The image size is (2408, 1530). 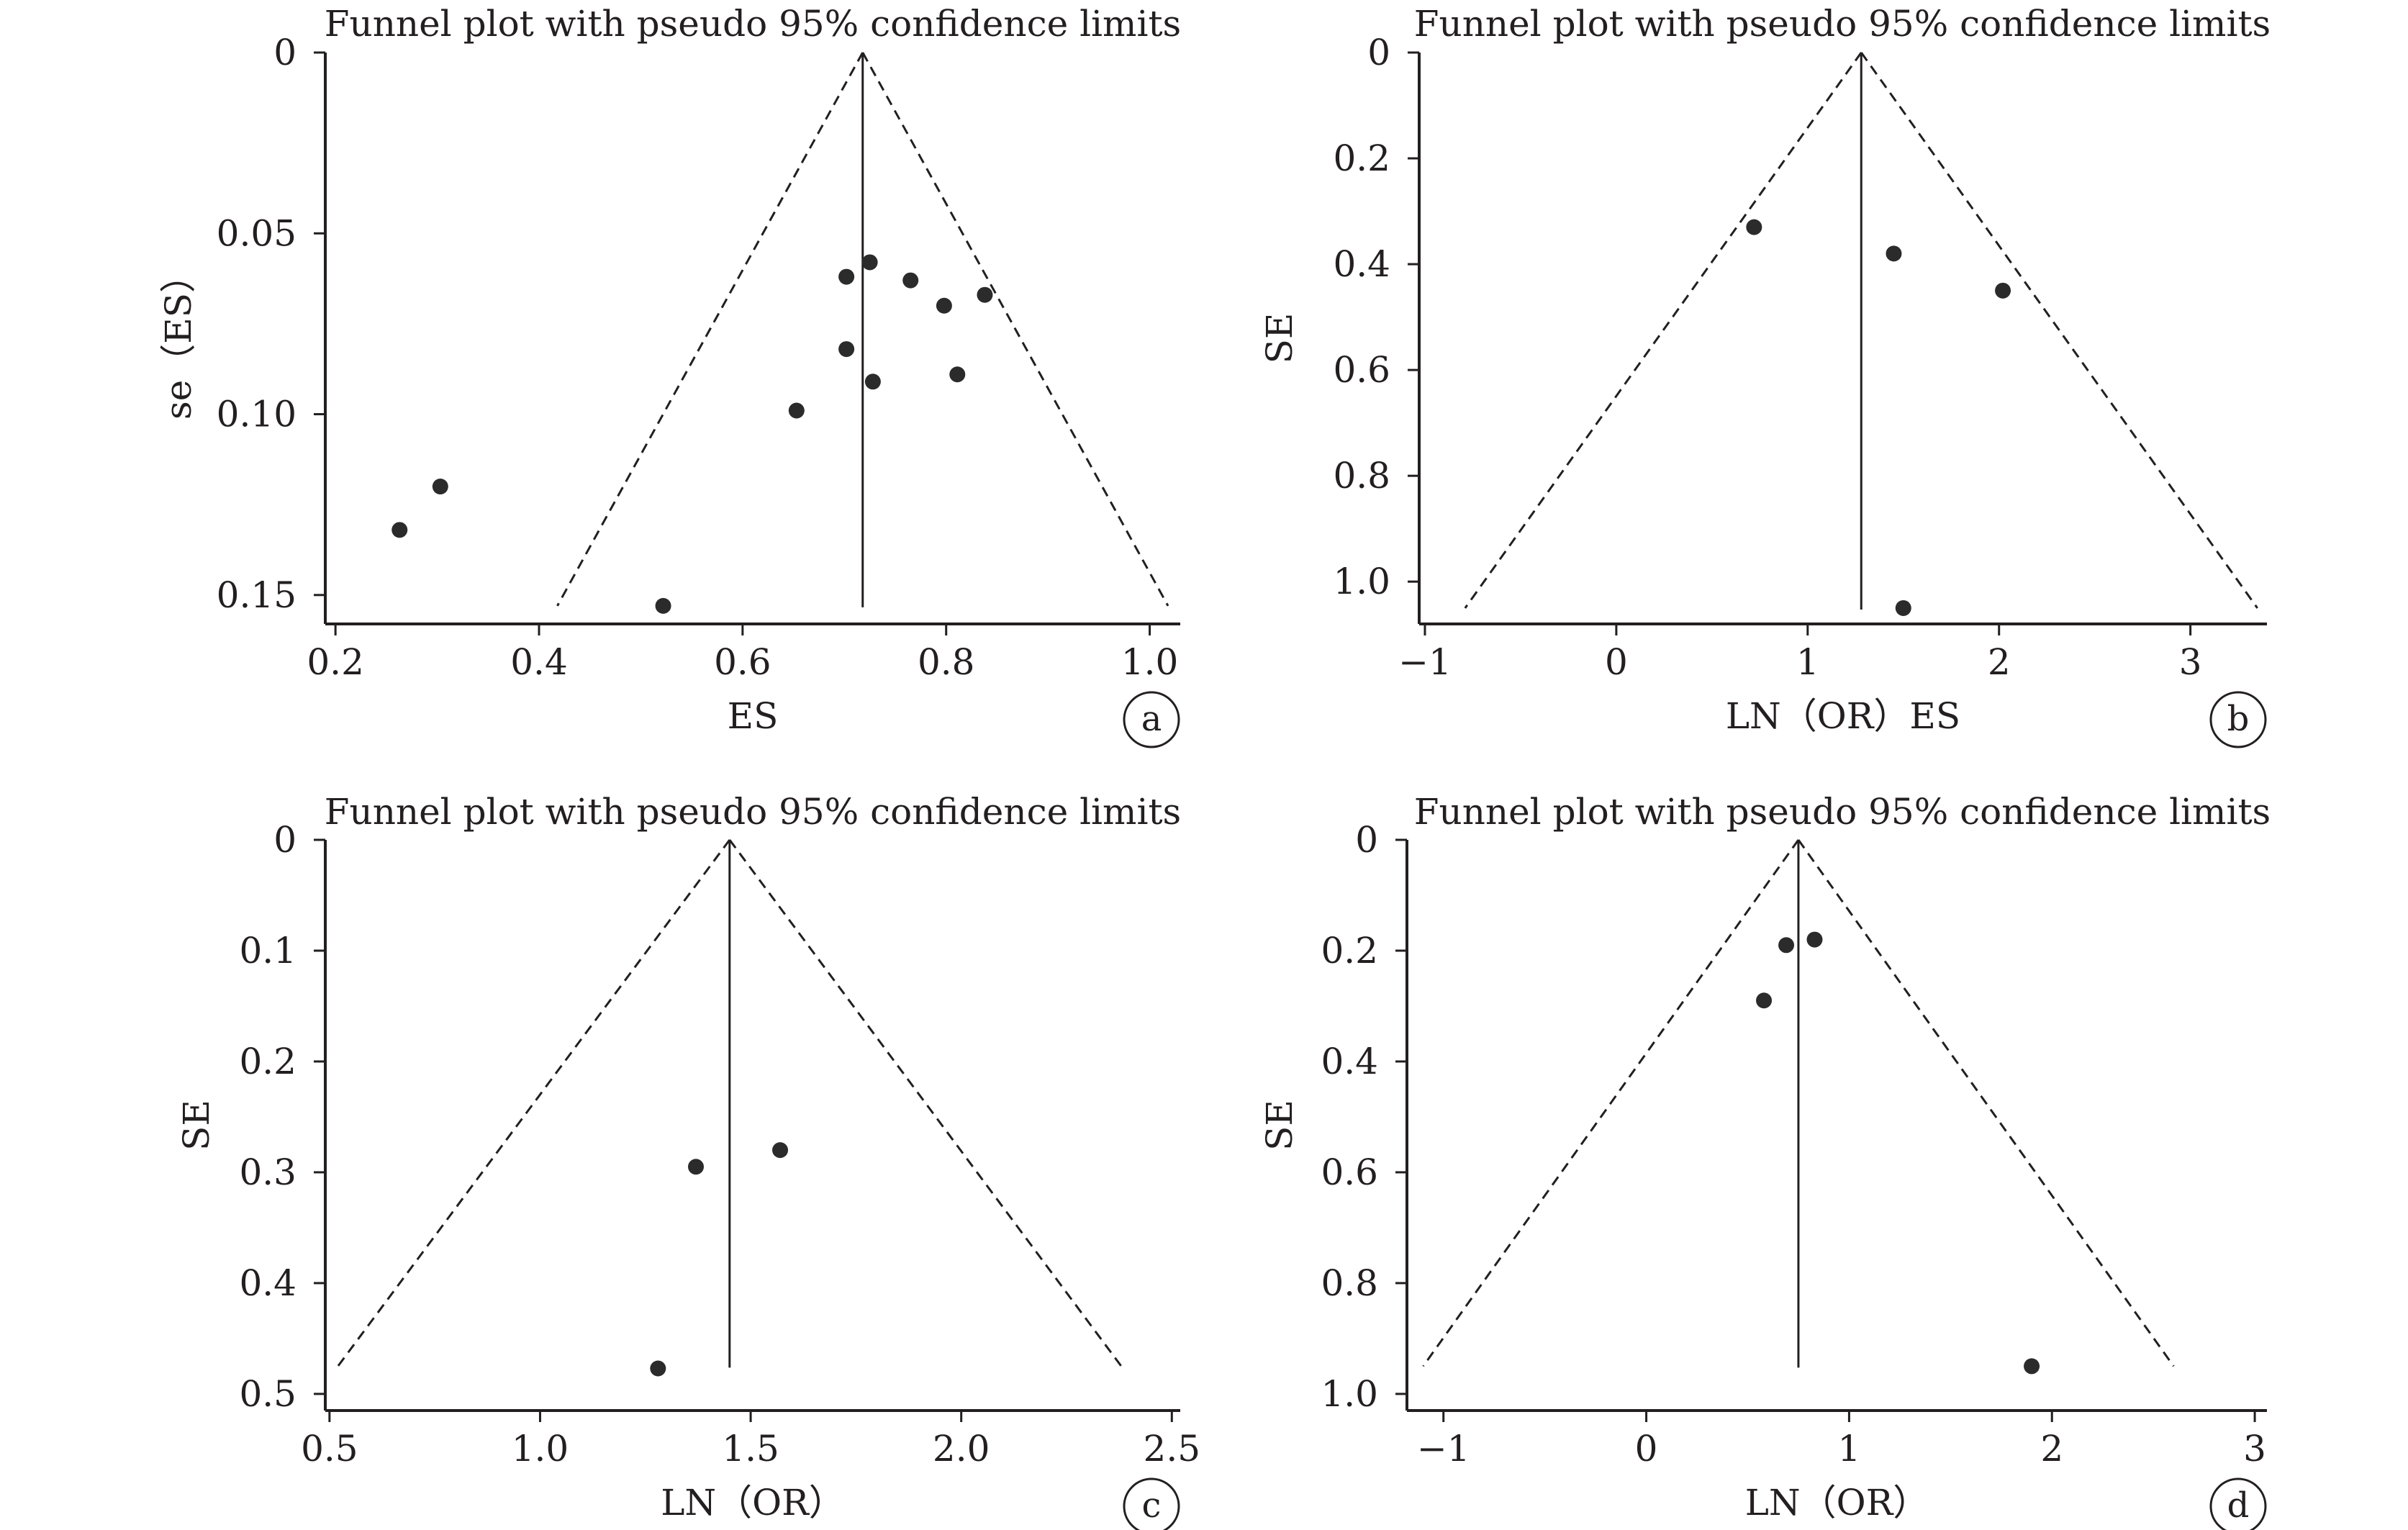 I want to click on panel-a-letter: a, so click(x=1151, y=719).